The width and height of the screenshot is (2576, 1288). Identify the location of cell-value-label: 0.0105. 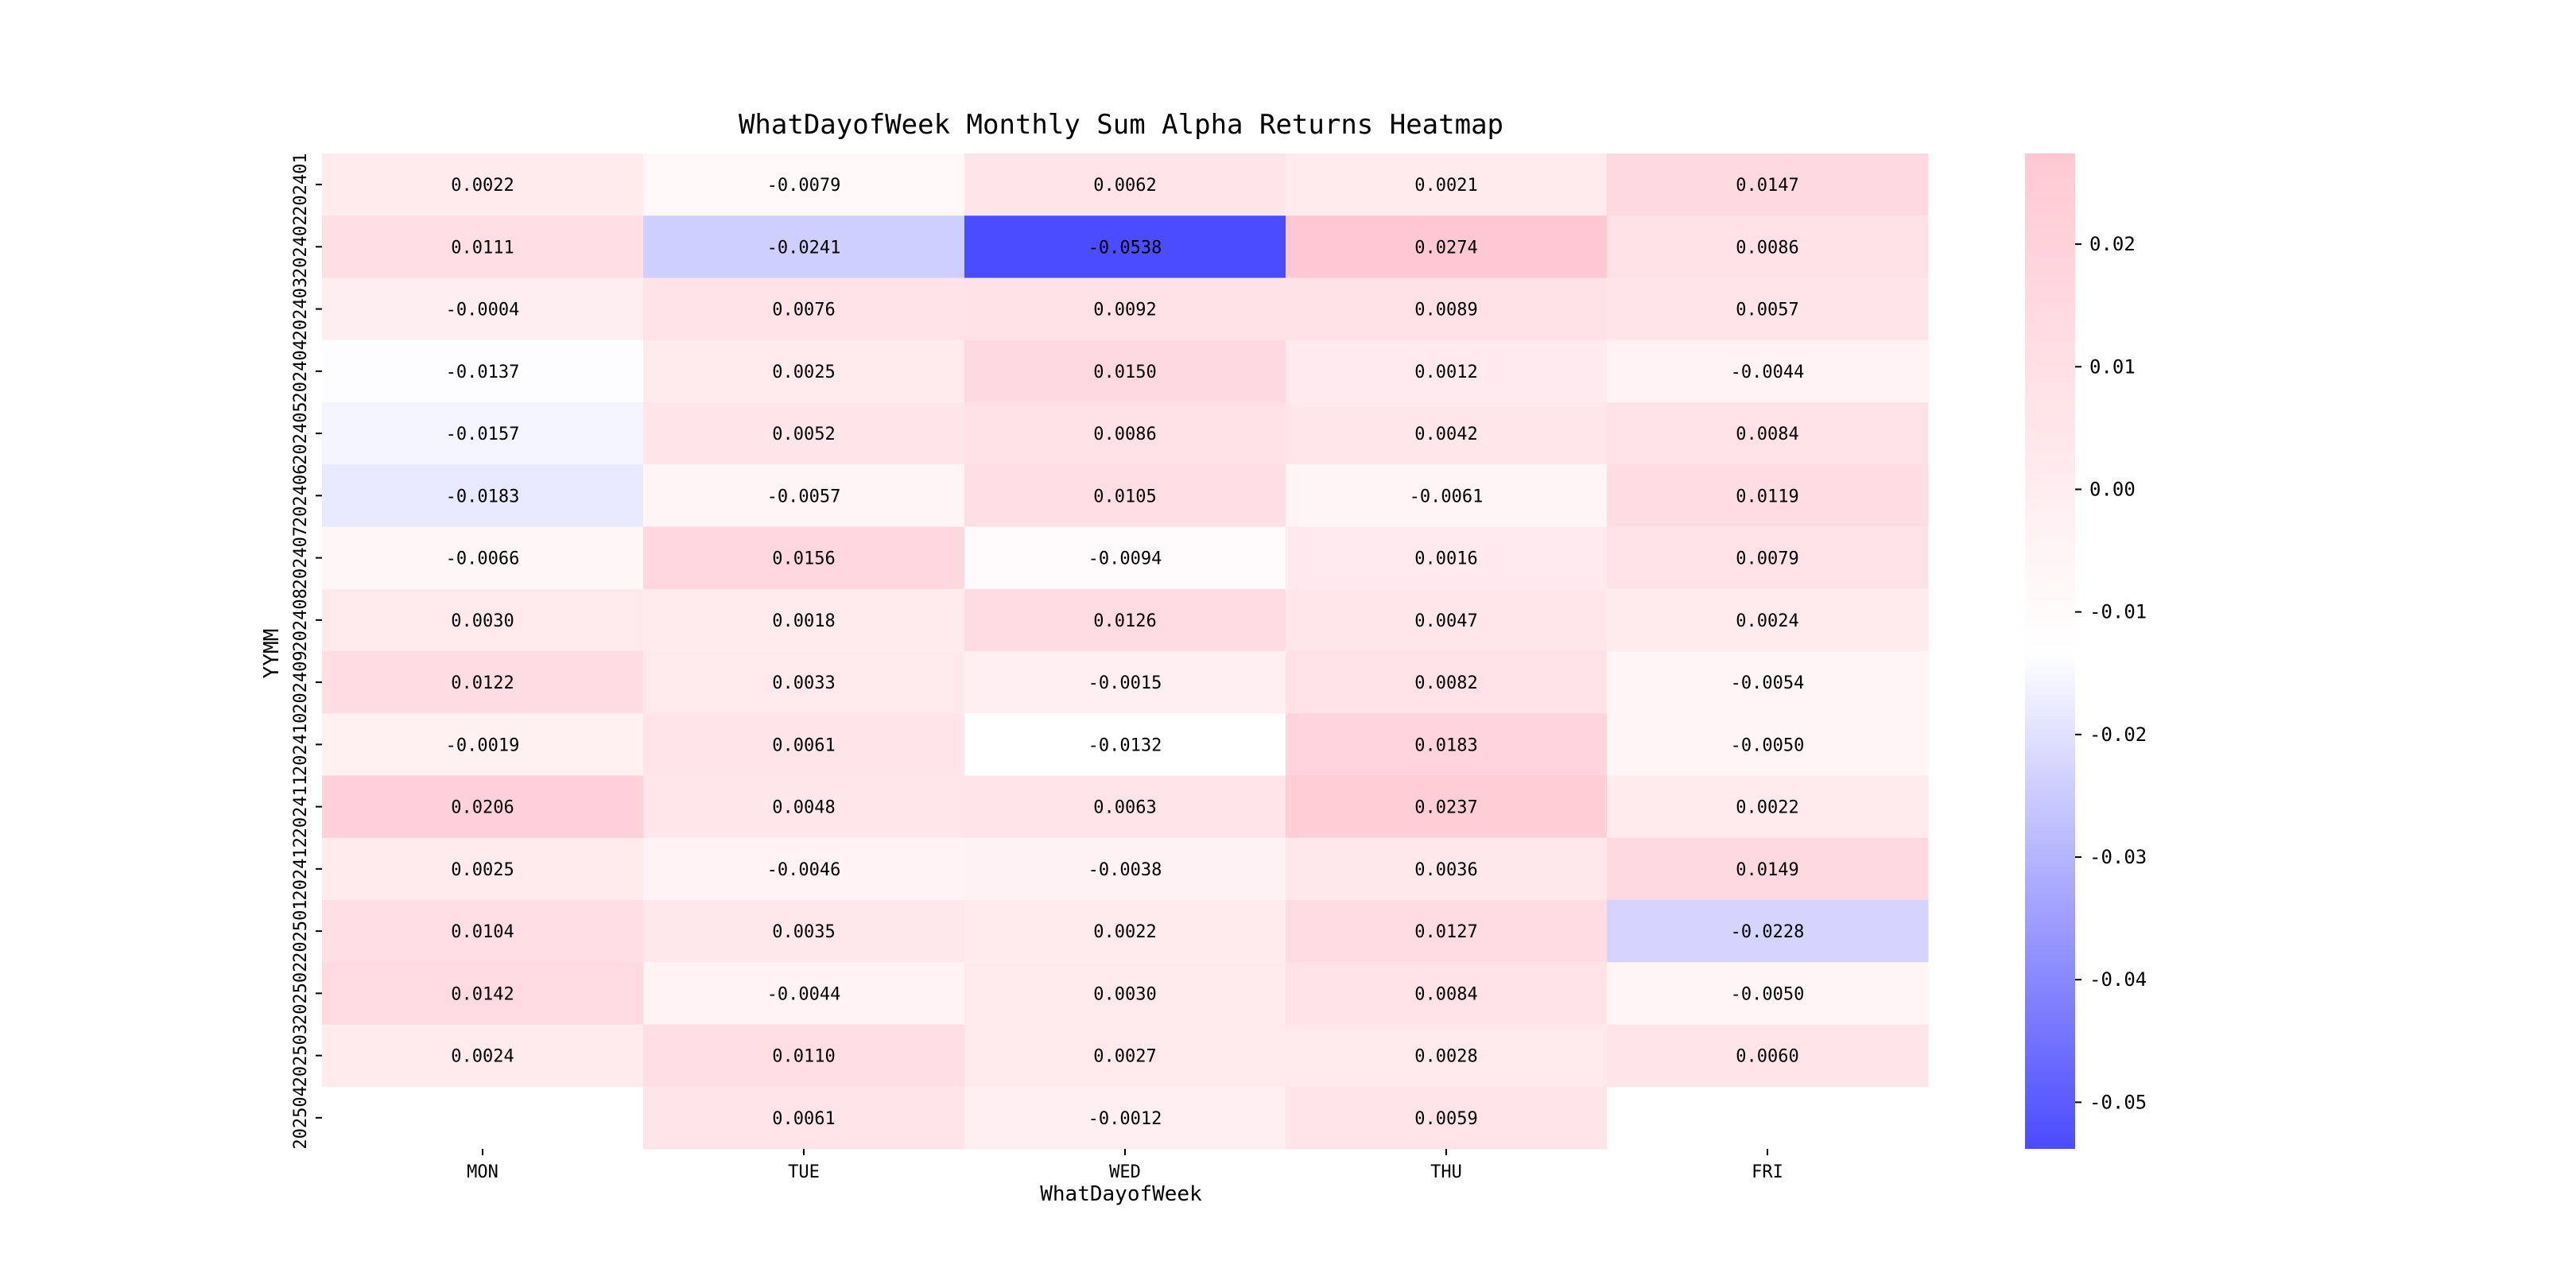
(1125, 497).